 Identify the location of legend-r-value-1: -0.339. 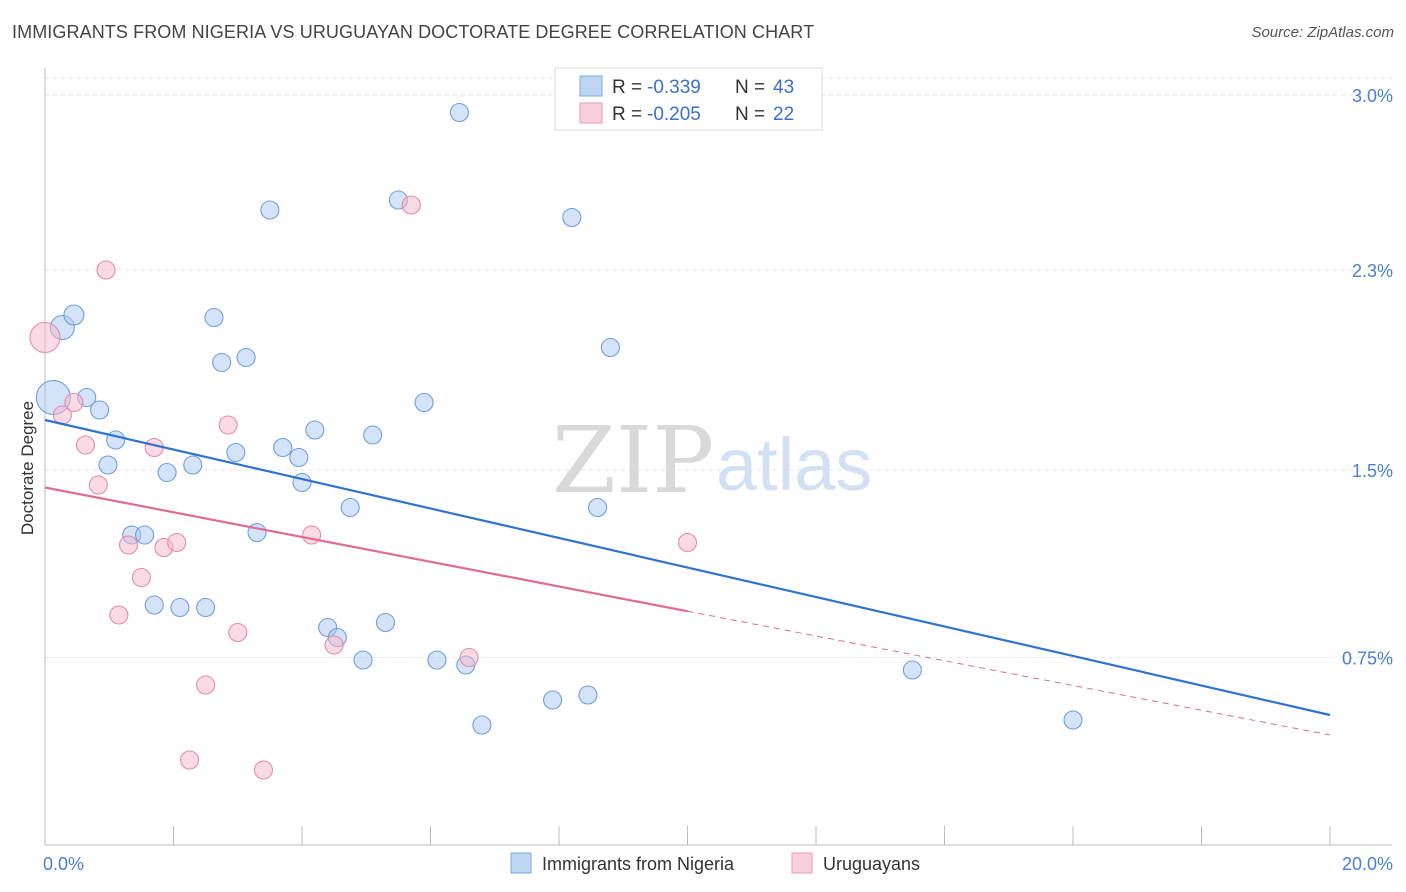
(674, 87).